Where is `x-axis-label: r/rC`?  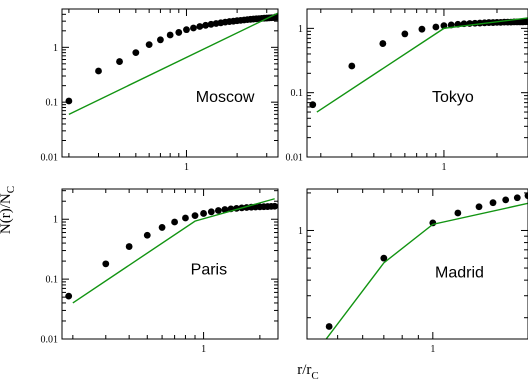 x-axis-label: r/rC is located at coordinates (308, 372).